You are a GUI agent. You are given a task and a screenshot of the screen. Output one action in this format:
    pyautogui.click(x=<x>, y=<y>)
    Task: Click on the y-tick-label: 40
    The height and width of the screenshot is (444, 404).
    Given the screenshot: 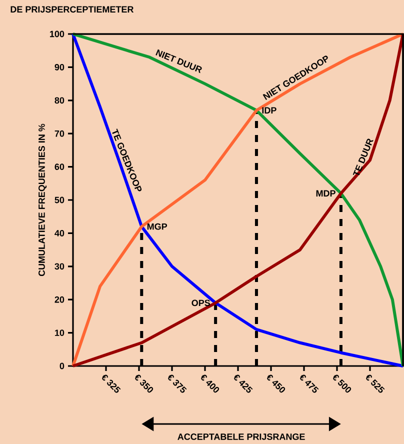 What is the action you would take?
    pyautogui.click(x=59, y=233)
    